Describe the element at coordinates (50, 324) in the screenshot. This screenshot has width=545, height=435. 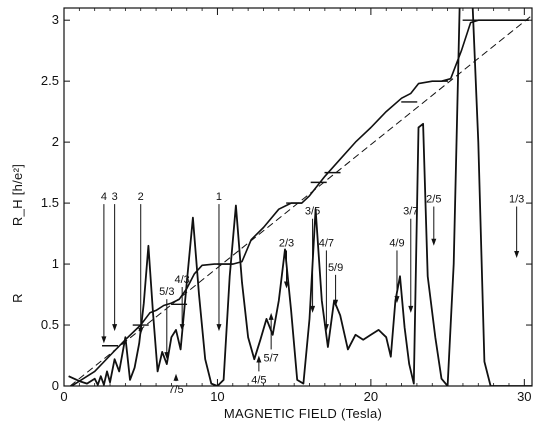
I see `y-tick-label: 0.5` at that location.